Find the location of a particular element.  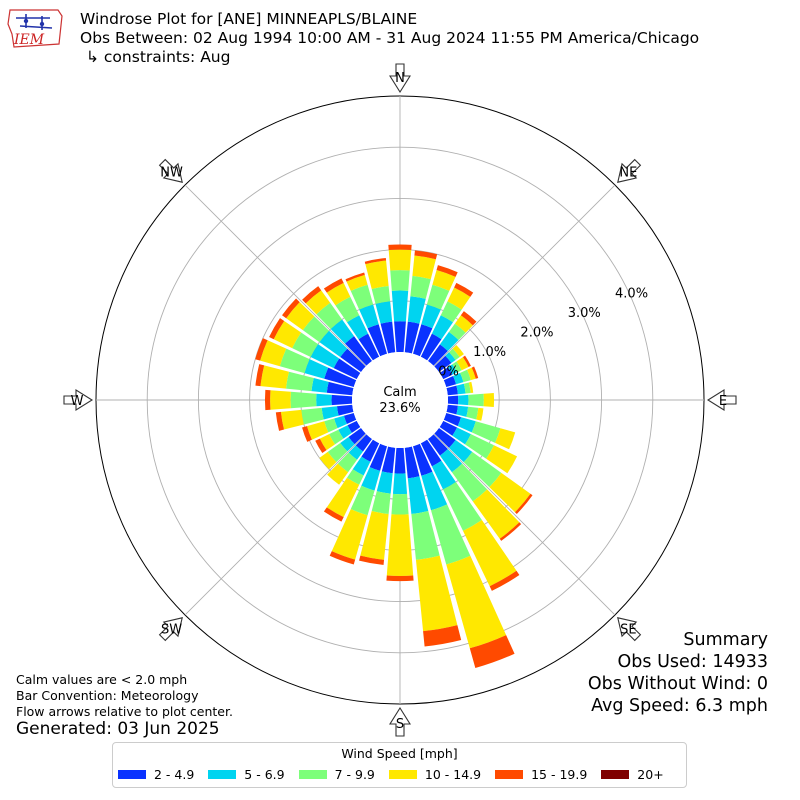

title-line-1: Windrose Plot for [ANE] MINNEAPLS/BLAINE is located at coordinates (249, 19).